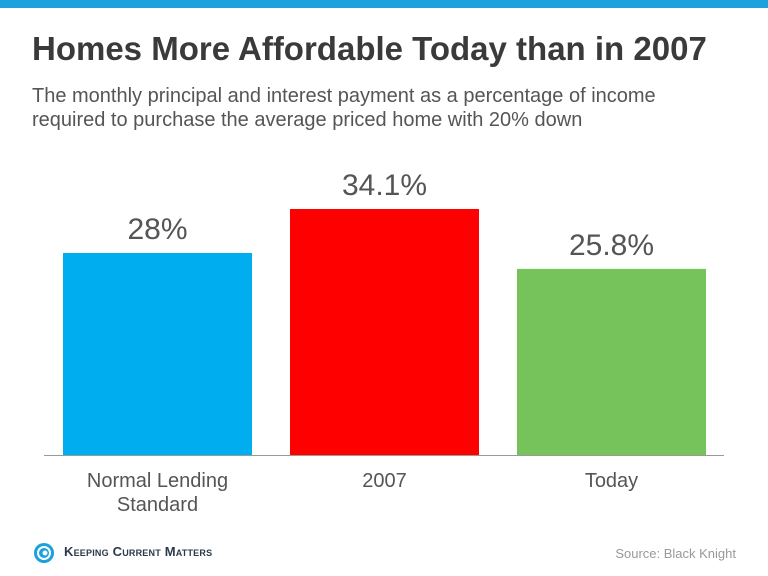 The height and width of the screenshot is (576, 768). Describe the element at coordinates (384, 185) in the screenshot. I see `value-label: 34.1%` at that location.